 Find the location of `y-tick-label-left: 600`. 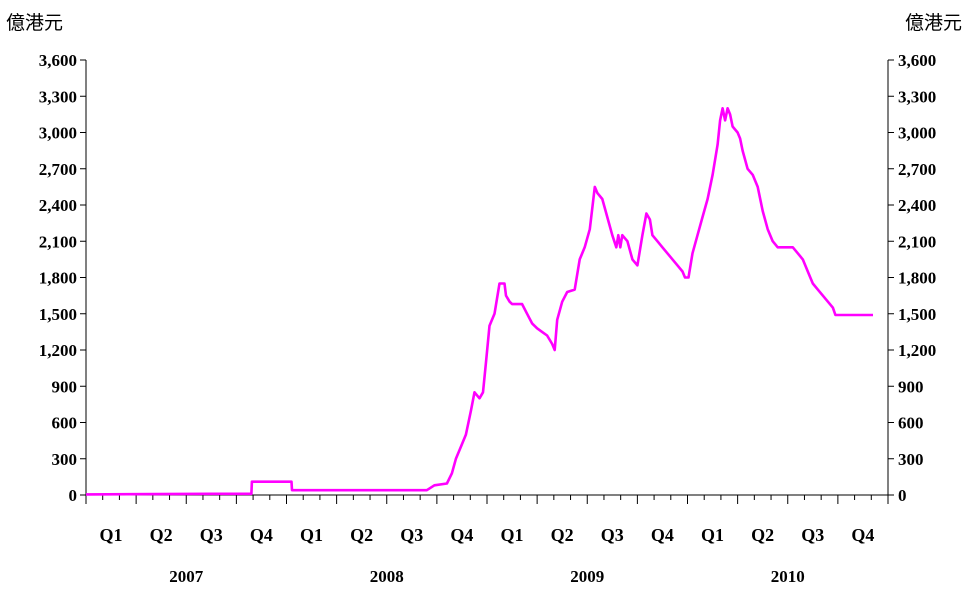

y-tick-label-left: 600 is located at coordinates (65, 423).